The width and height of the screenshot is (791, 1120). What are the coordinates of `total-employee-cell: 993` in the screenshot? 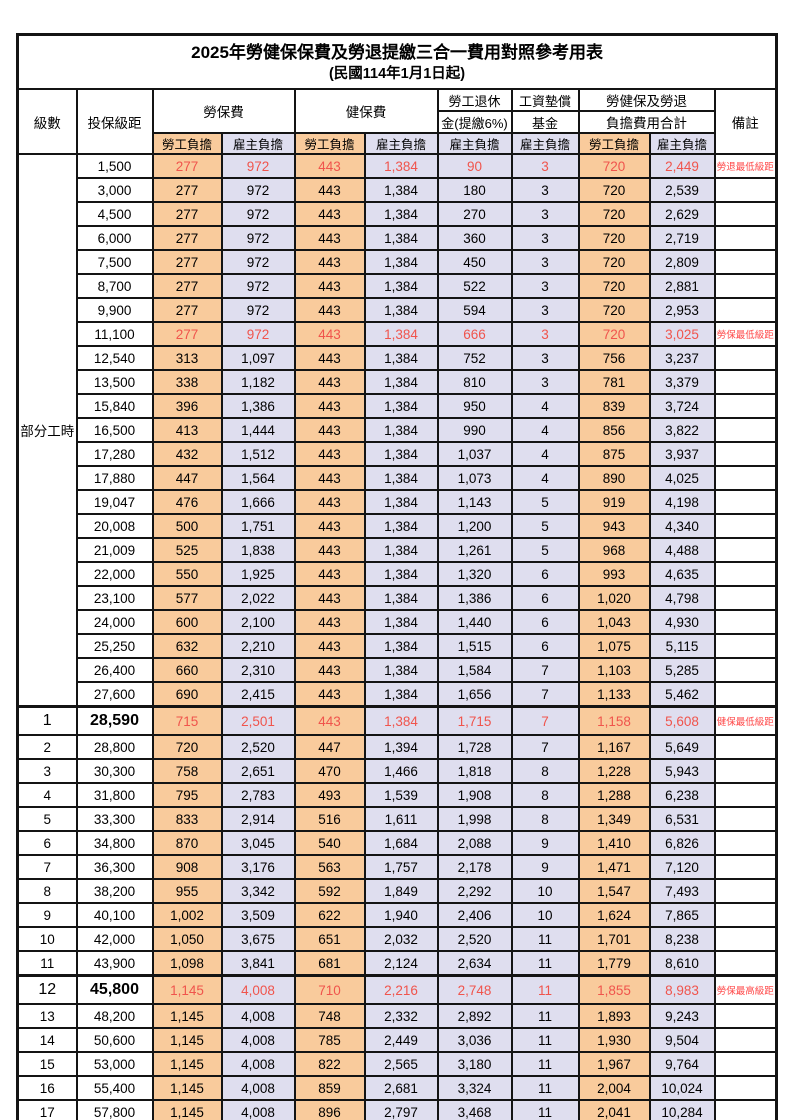 It's located at (614, 574).